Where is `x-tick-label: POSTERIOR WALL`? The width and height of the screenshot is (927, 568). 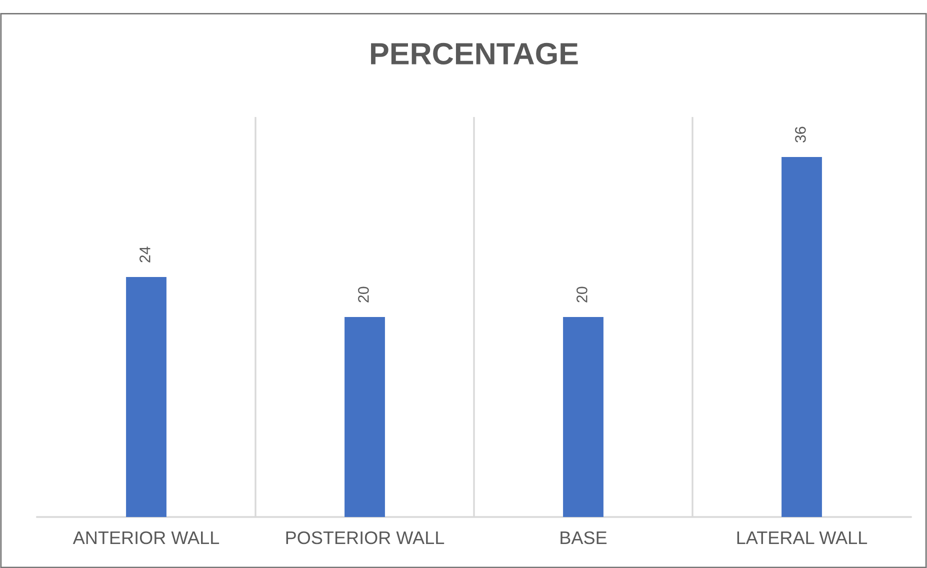
x-tick-label: POSTERIOR WALL is located at coordinates (365, 537).